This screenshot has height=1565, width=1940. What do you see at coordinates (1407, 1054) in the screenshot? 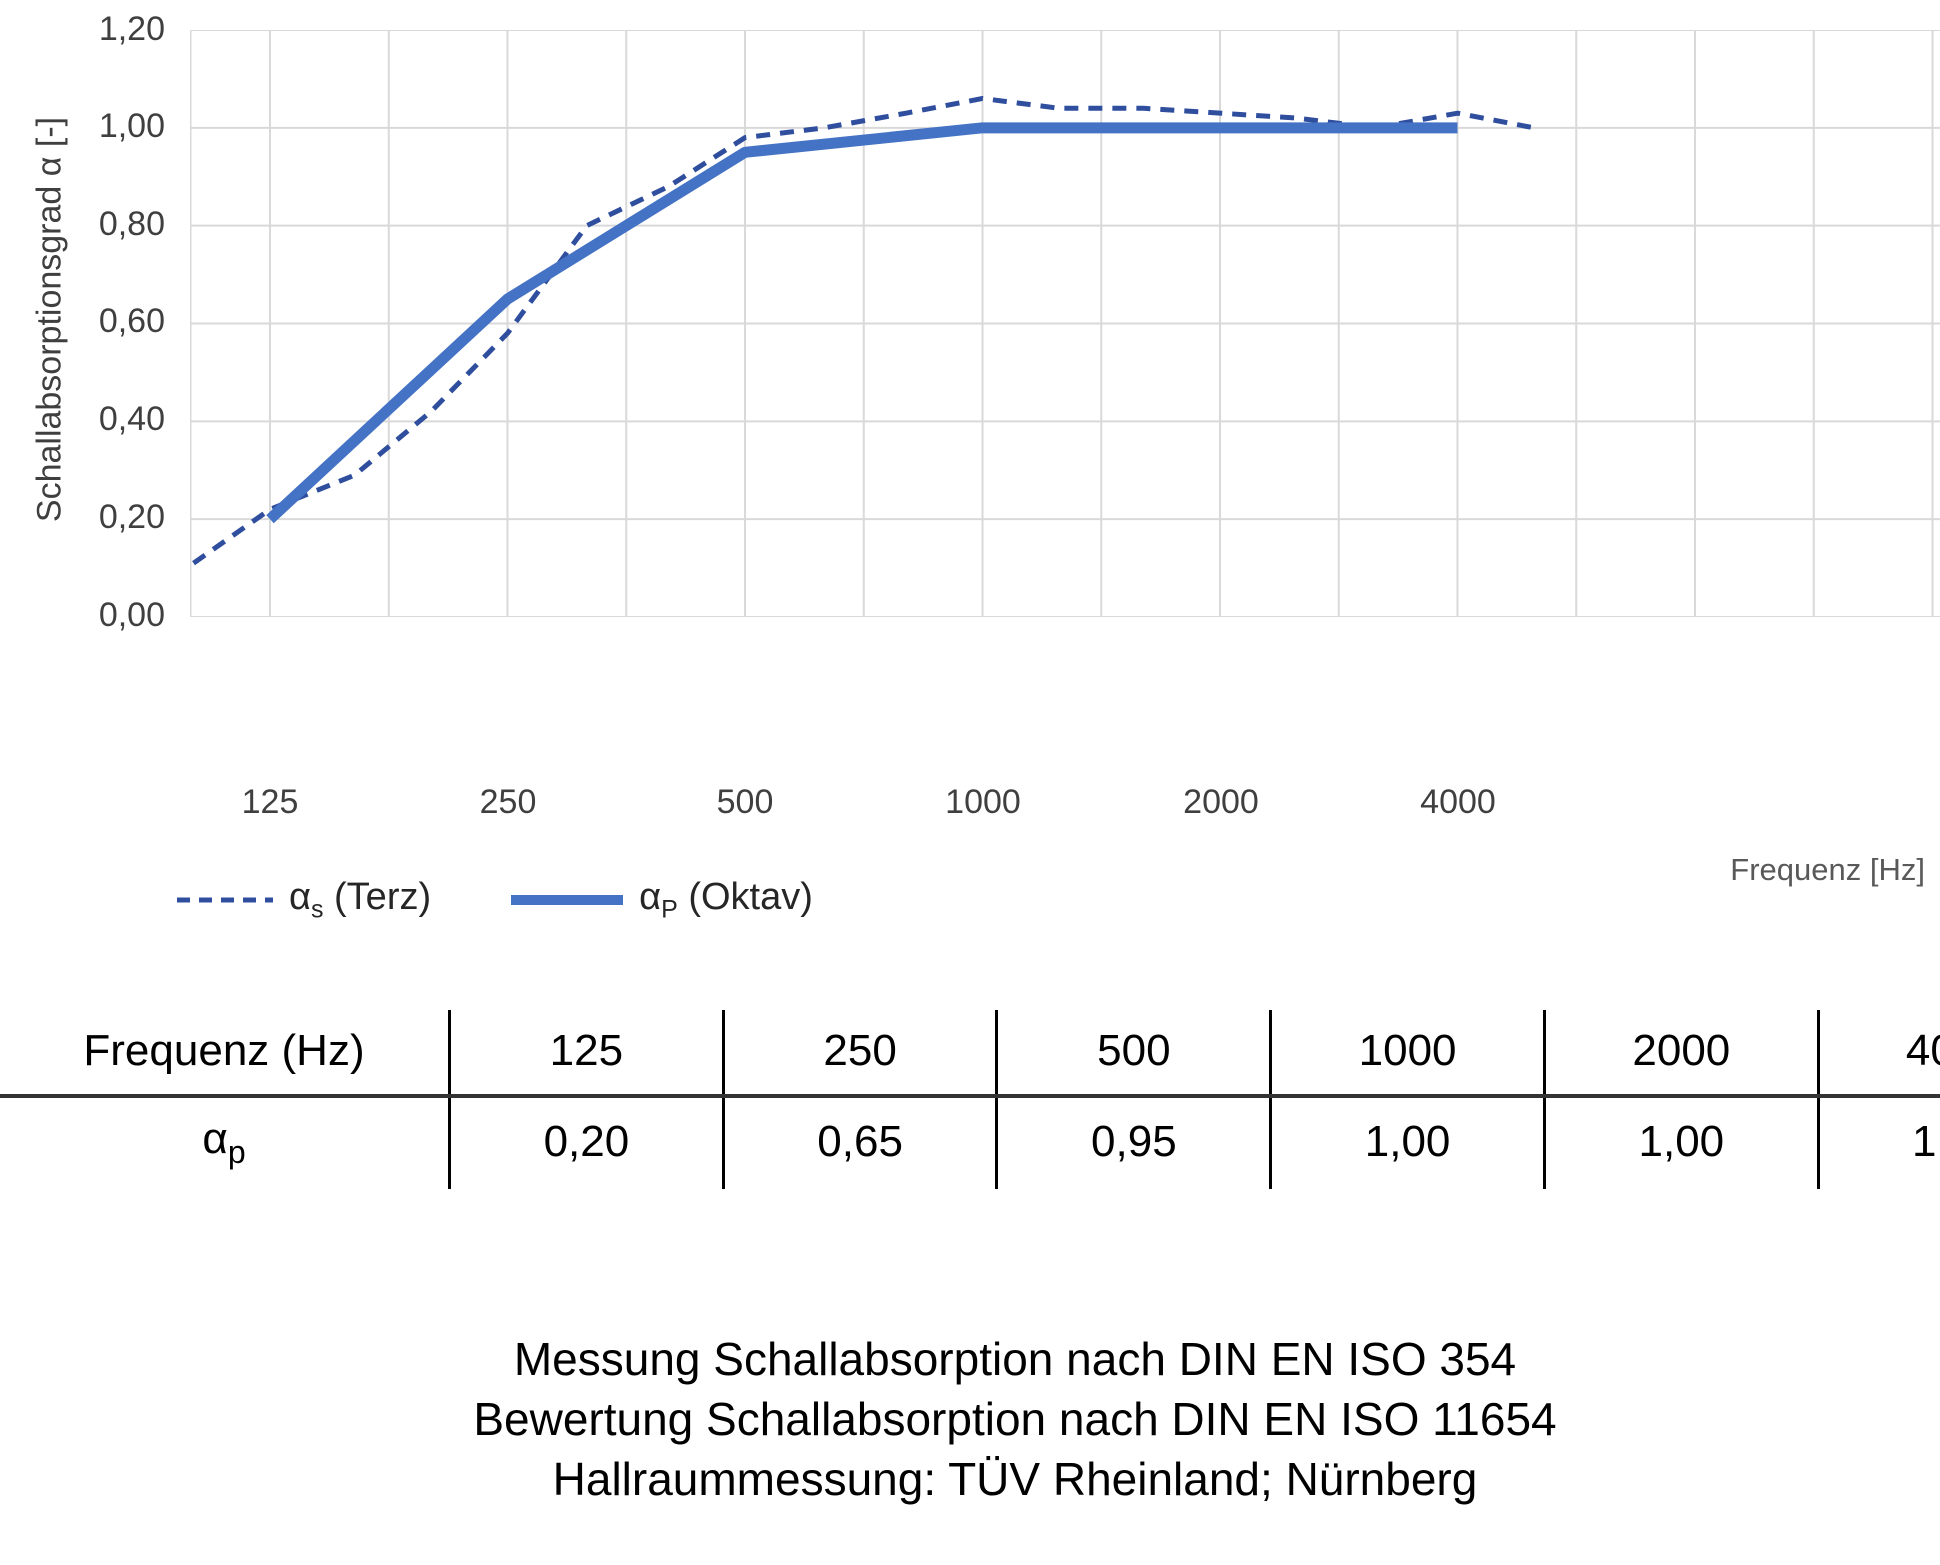
I see `table-header-1000: 1000` at bounding box center [1407, 1054].